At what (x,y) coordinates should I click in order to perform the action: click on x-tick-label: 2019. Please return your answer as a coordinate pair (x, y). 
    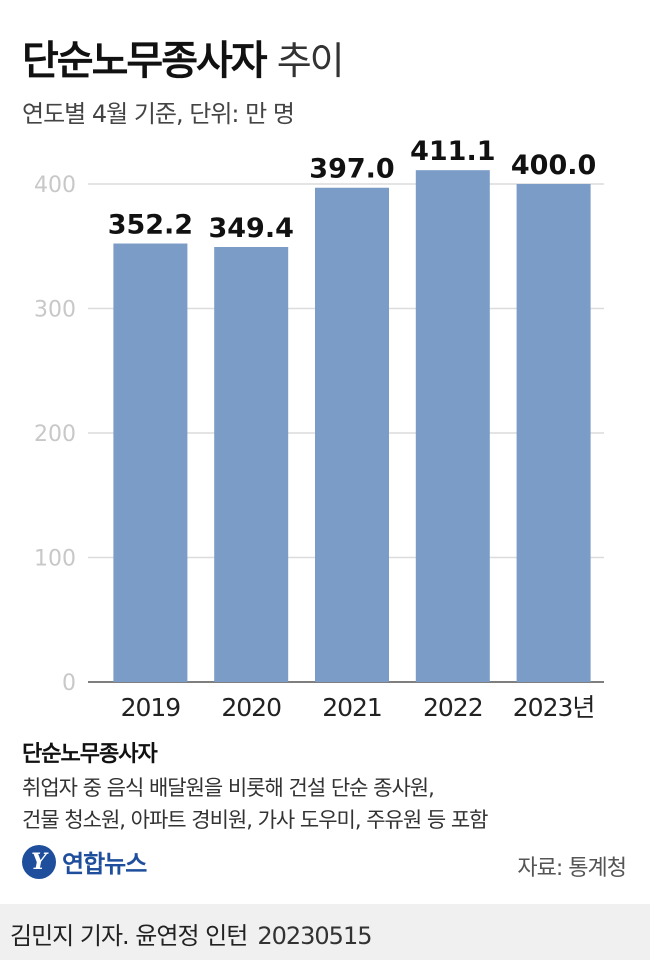
    Looking at the image, I should click on (151, 707).